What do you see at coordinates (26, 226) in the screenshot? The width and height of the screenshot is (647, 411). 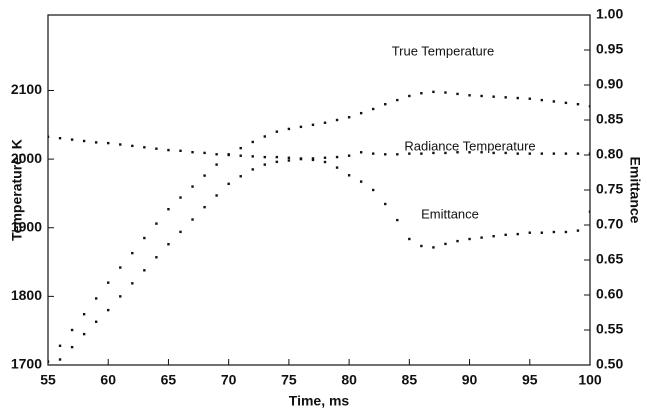 I see `y-tick-label: 1900` at bounding box center [26, 226].